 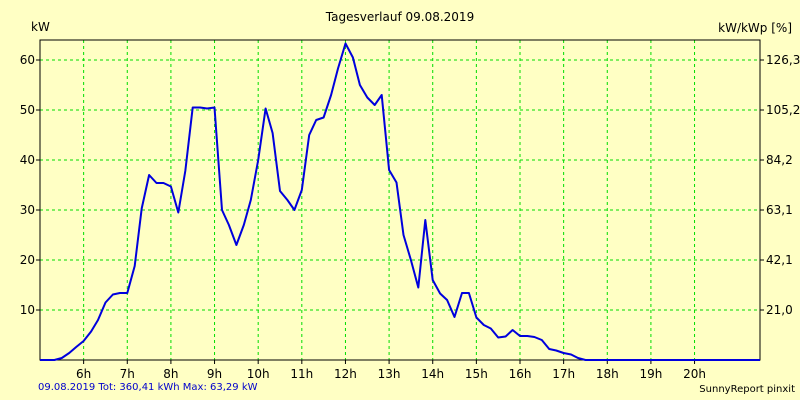 I want to click on y-tick-label: 40, so click(x=27, y=160).